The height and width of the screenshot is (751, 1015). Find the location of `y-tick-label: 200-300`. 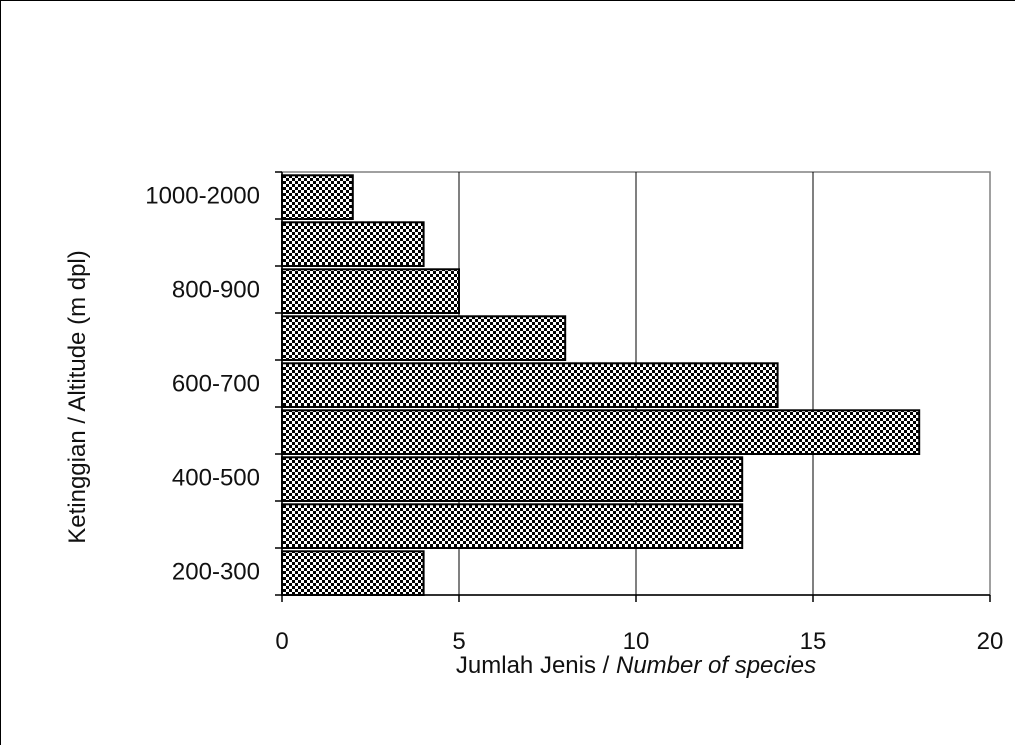

y-tick-label: 200-300 is located at coordinates (216, 572).